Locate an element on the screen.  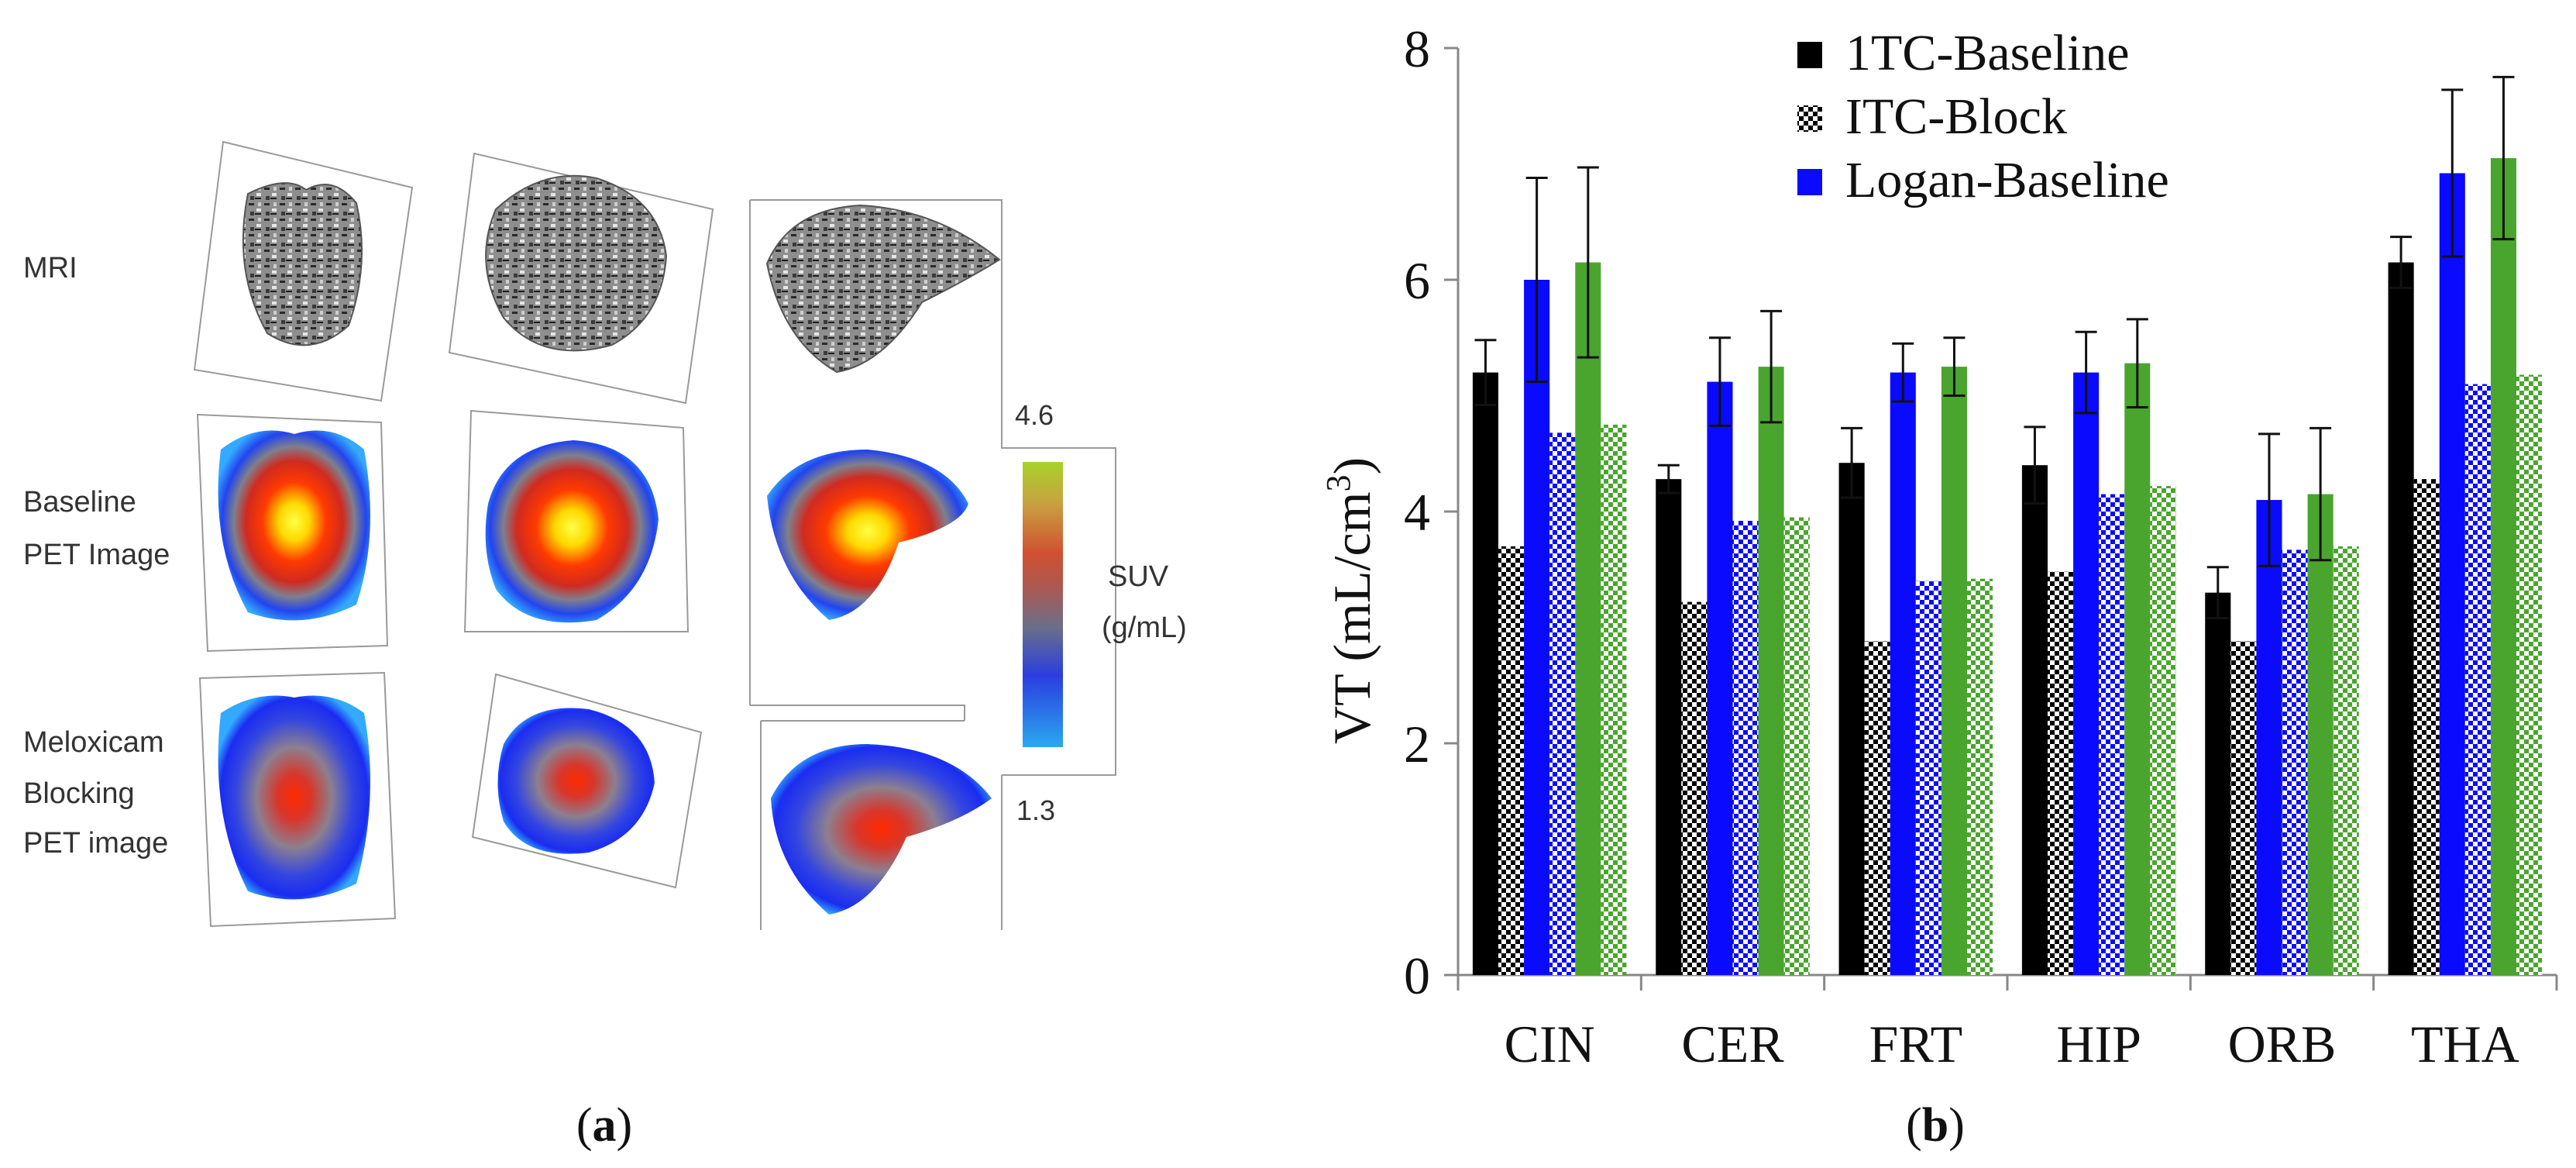
bar-1tc-baseline-cin is located at coordinates (1485, 674).